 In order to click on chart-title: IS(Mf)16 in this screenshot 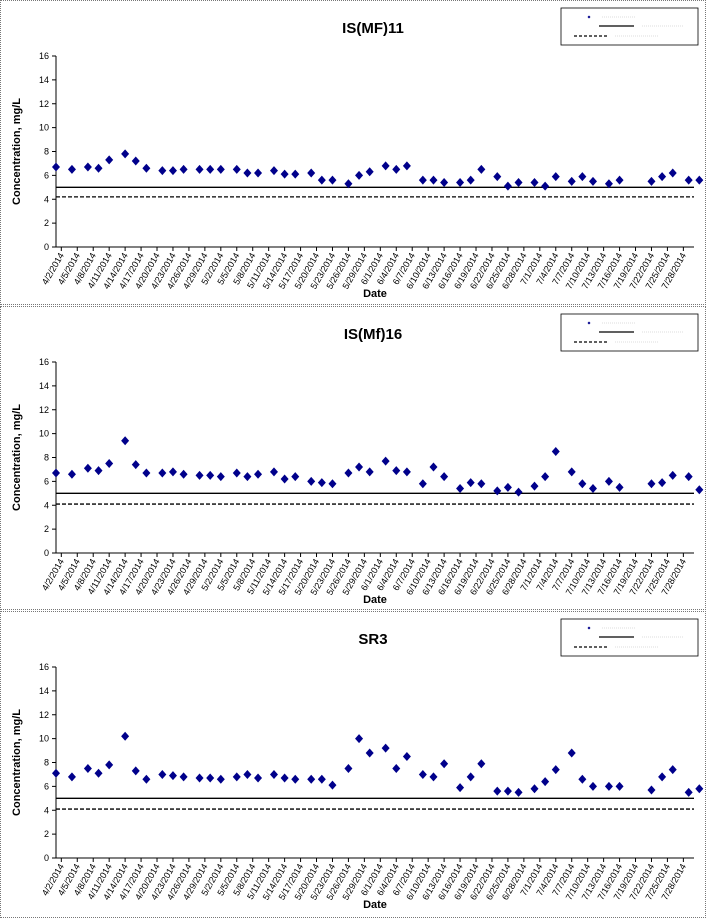, I will do `click(373, 334)`.